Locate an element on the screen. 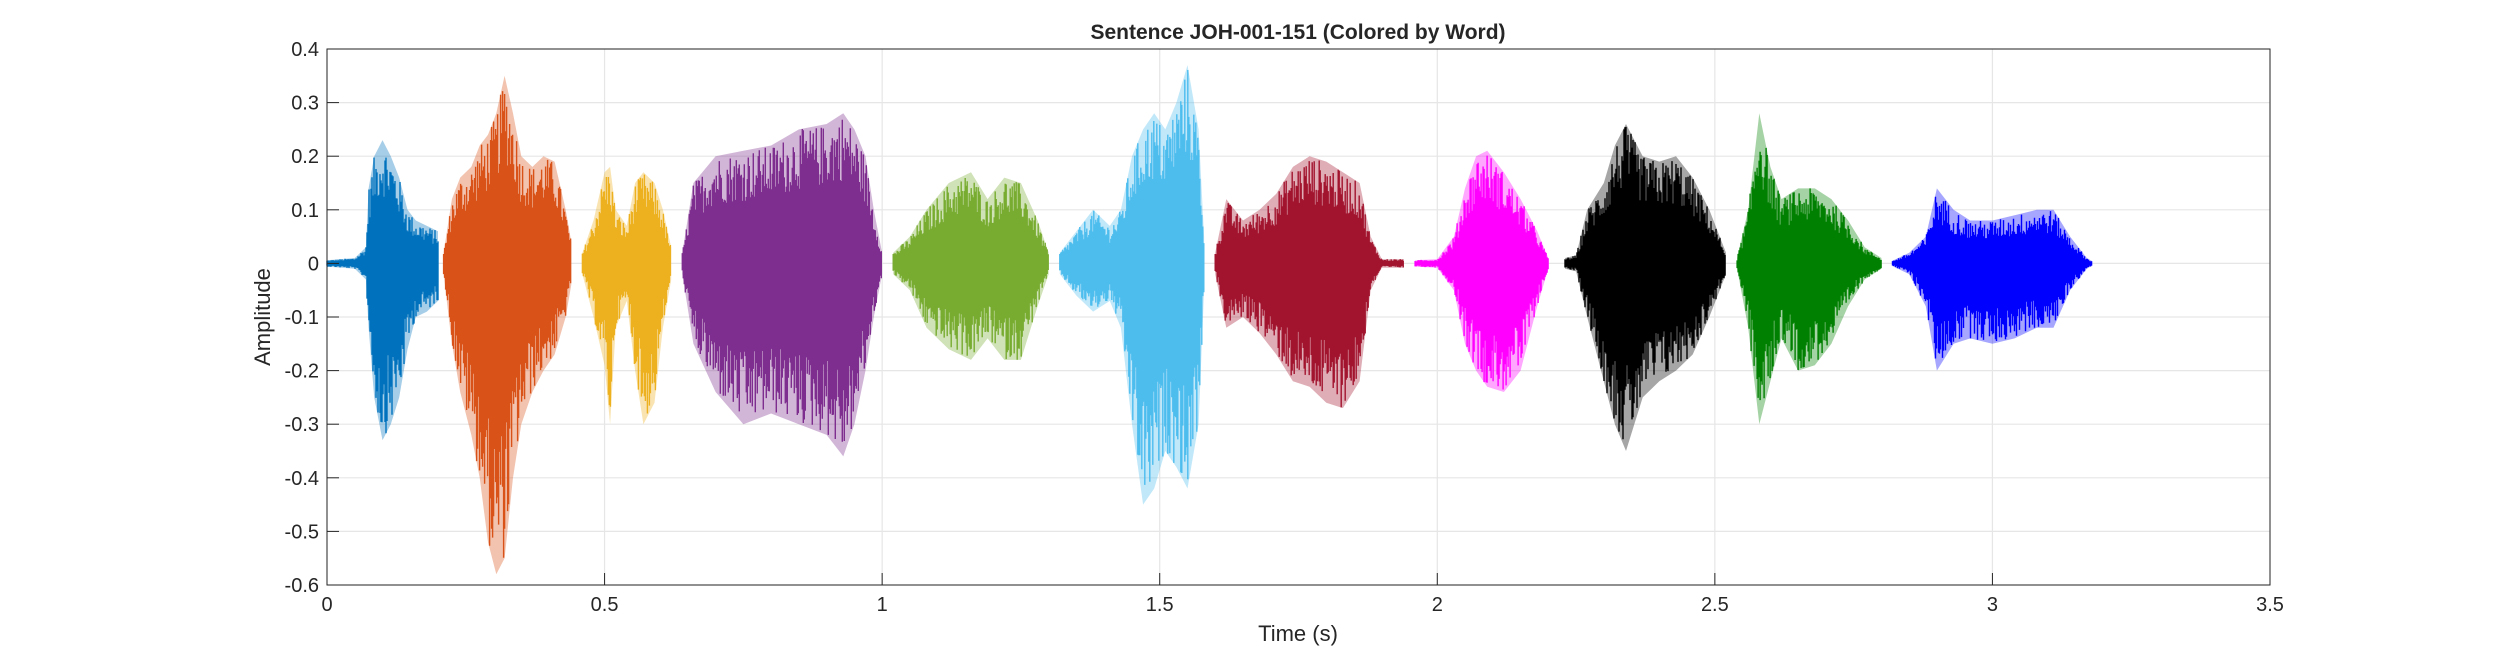  x-tick-label: 2 is located at coordinates (1437, 605).